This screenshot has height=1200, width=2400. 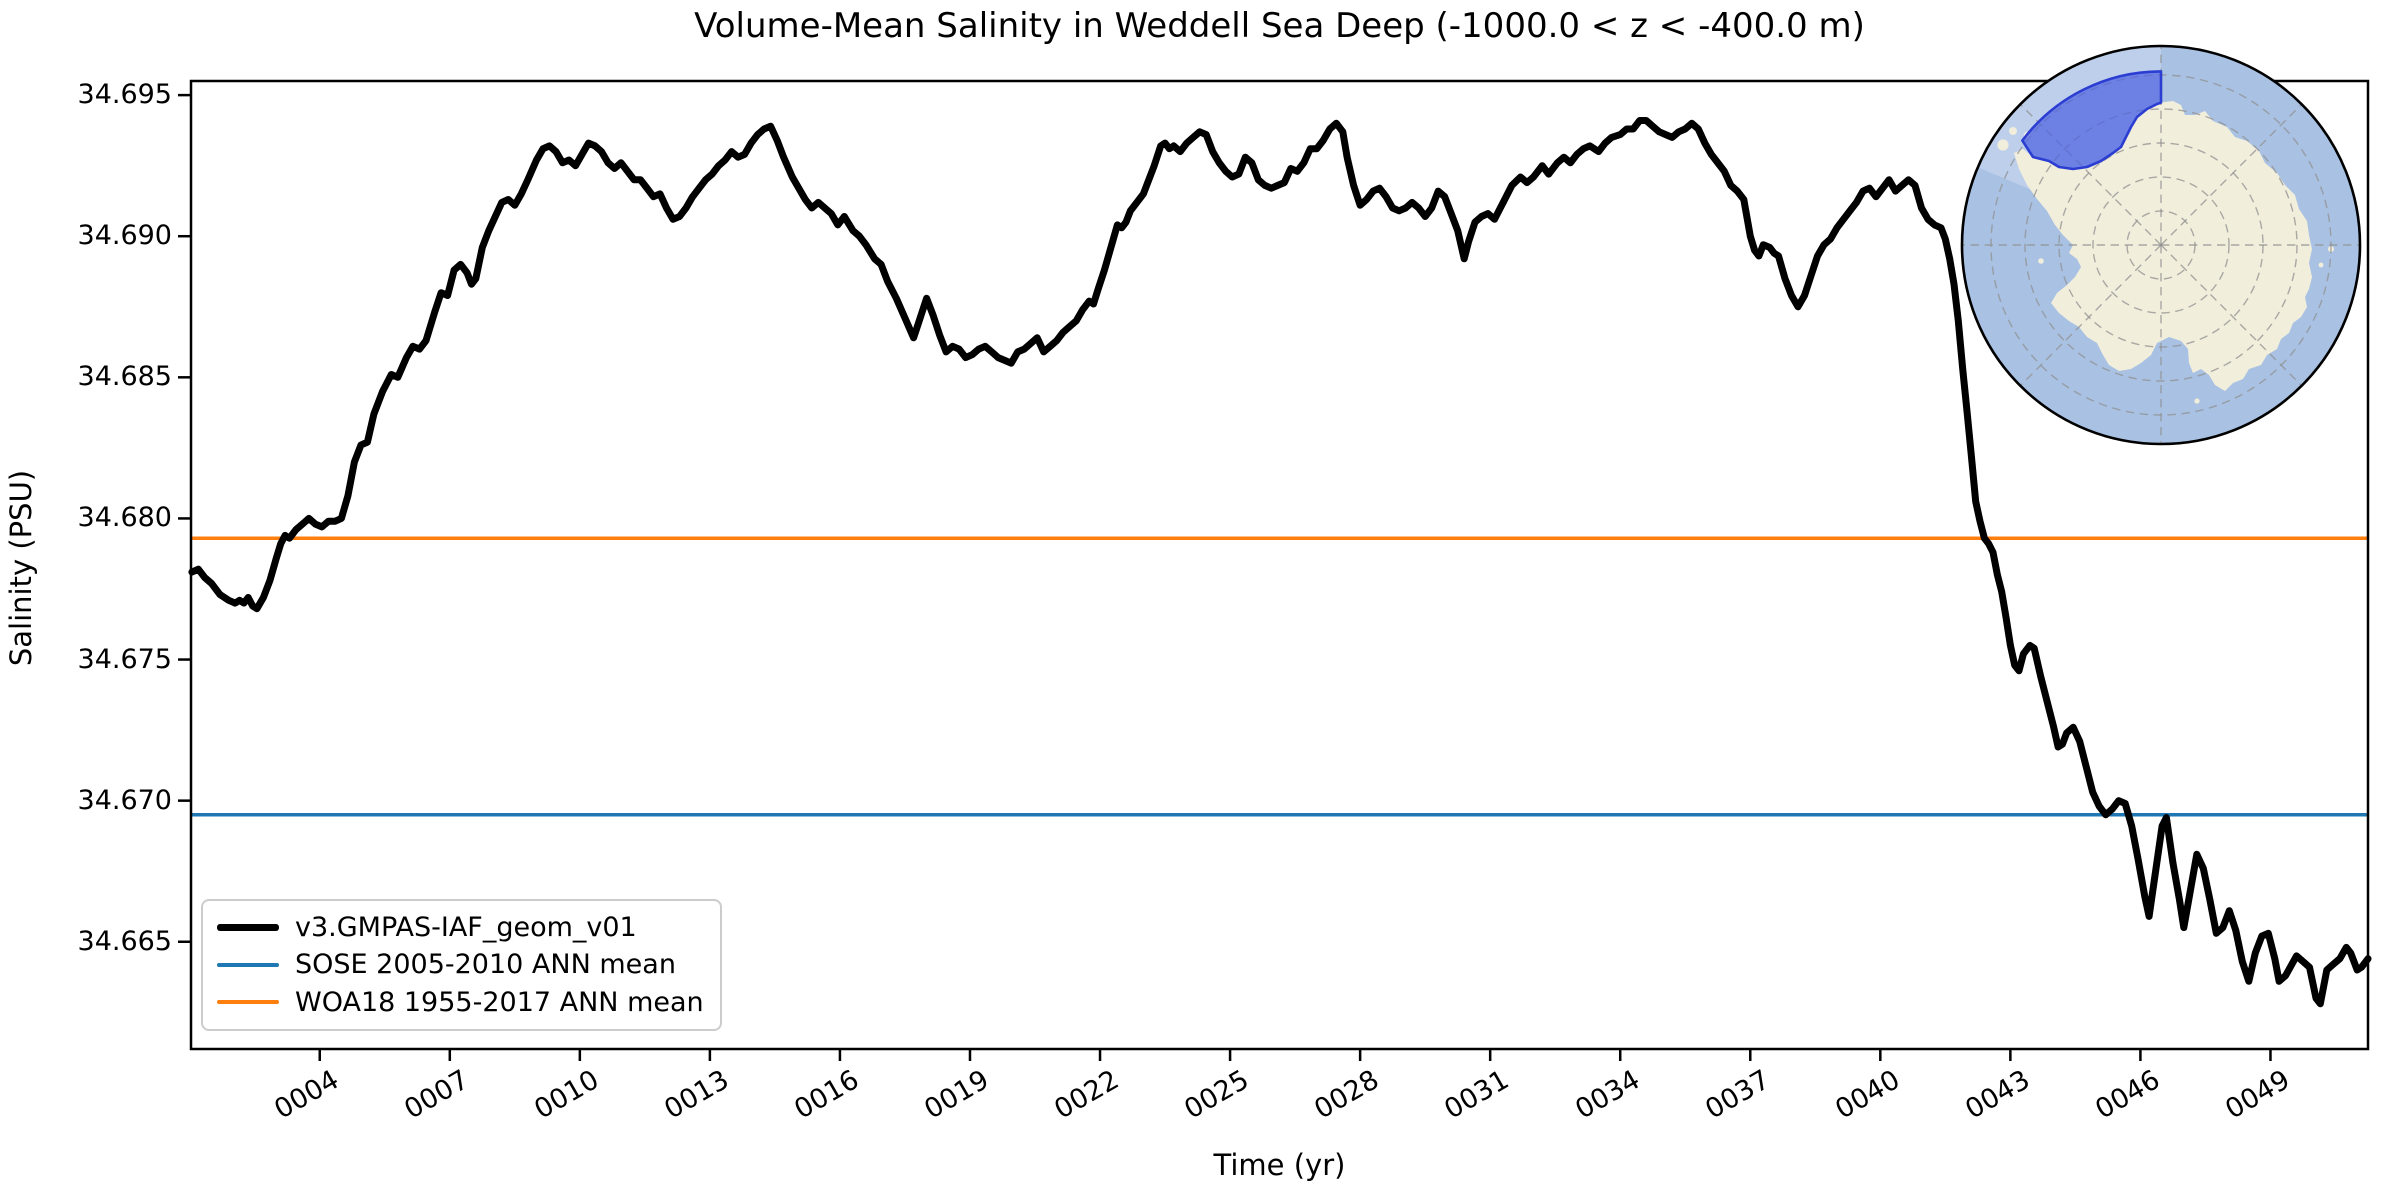 I want to click on legend-label-model: v3.GMPAS-IAF_geom_v01, so click(x=466, y=928).